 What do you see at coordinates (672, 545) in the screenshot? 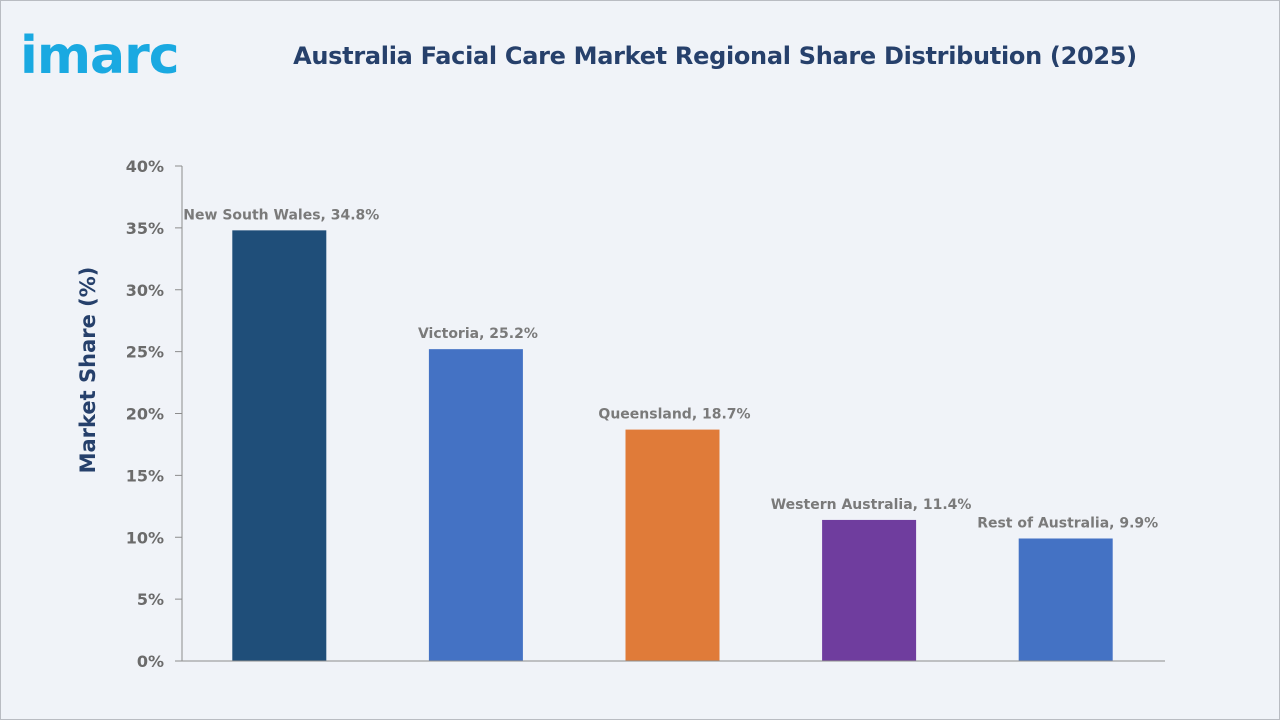
I see `bar-queensland` at bounding box center [672, 545].